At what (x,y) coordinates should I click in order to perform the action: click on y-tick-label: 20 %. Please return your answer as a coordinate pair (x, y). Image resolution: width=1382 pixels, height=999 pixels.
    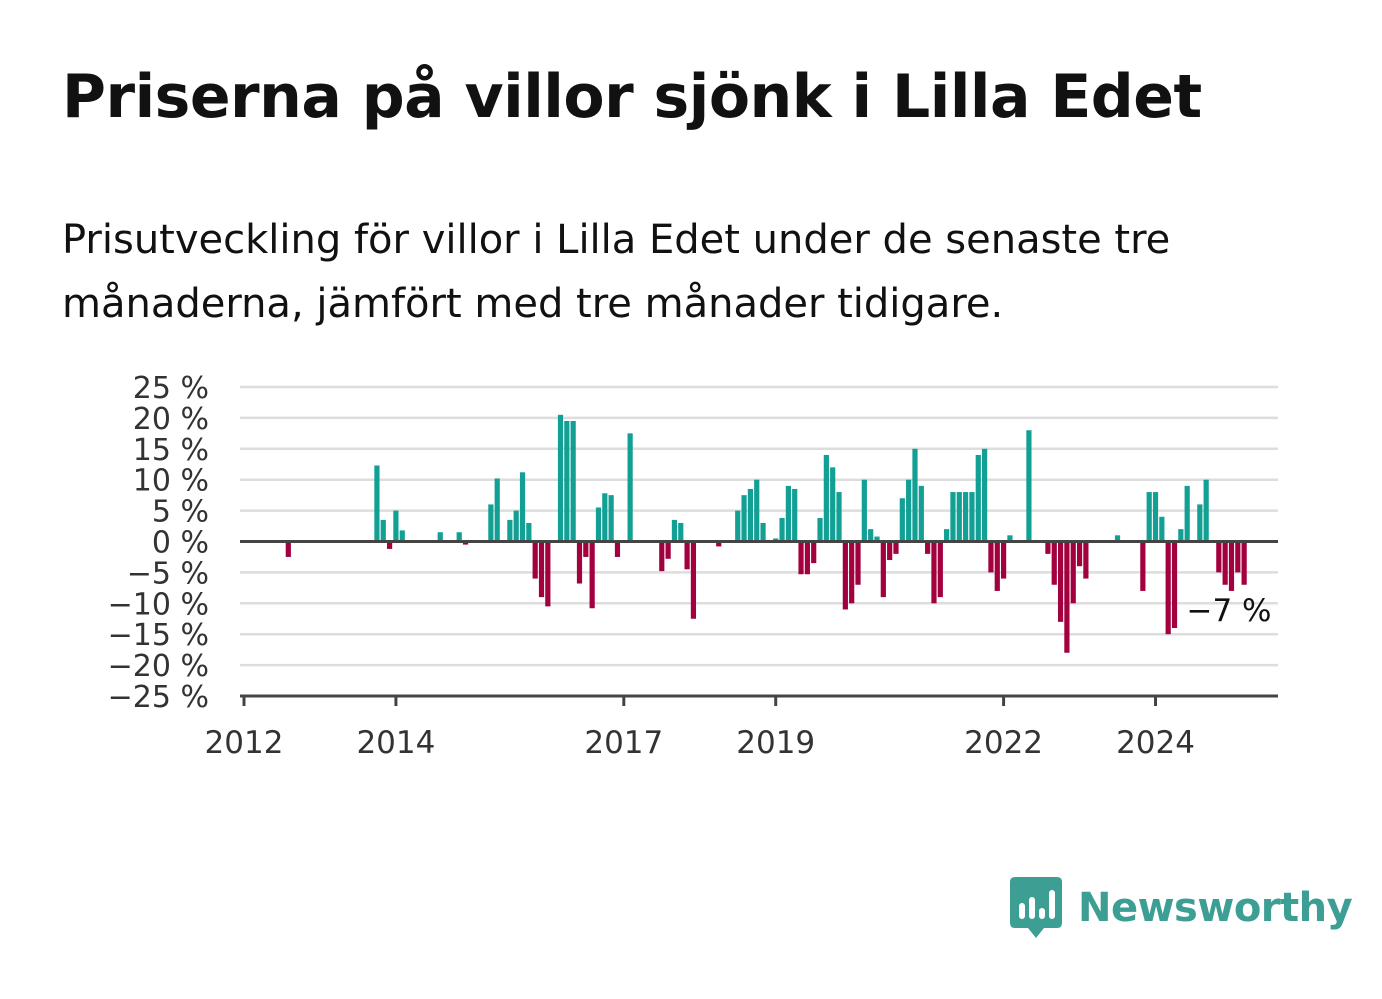
    Looking at the image, I should click on (171, 419).